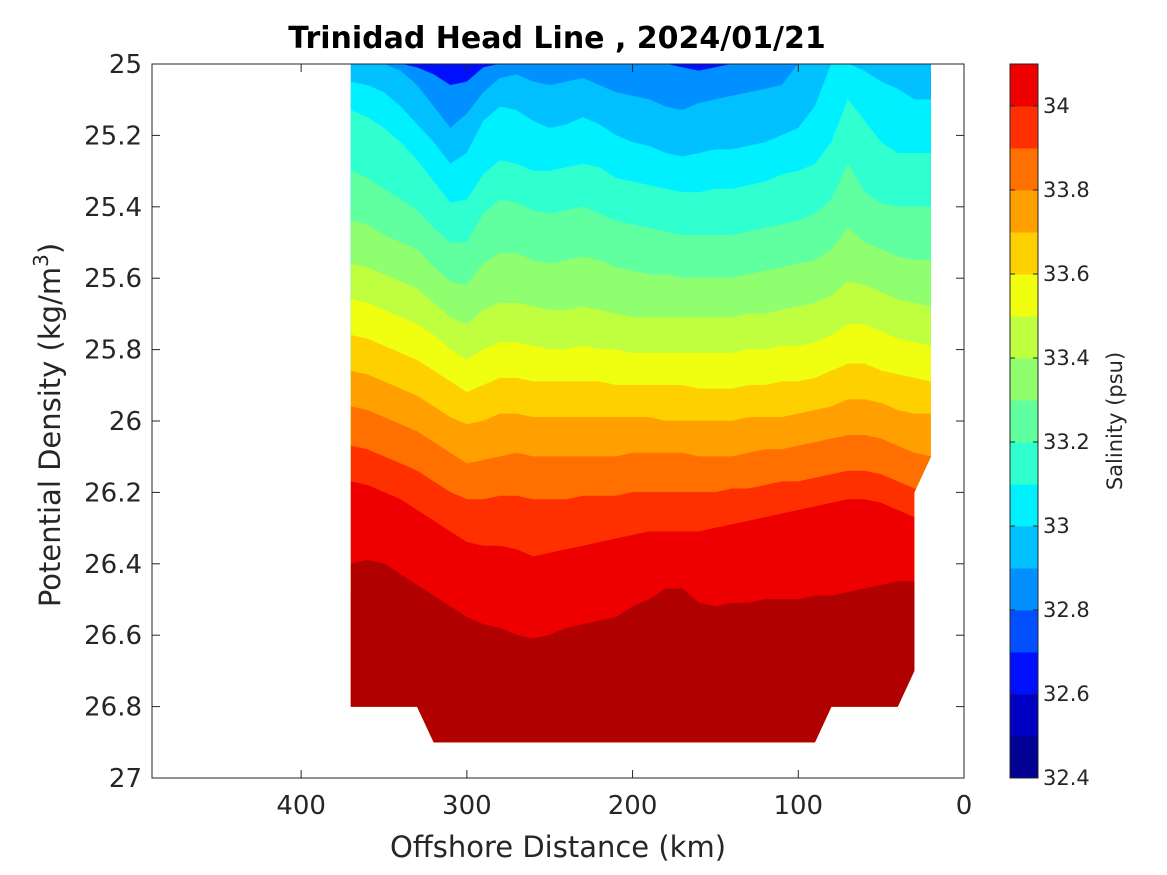 The image size is (1167, 875). I want to click on colorbar-swatch-33.1, so click(1024, 463).